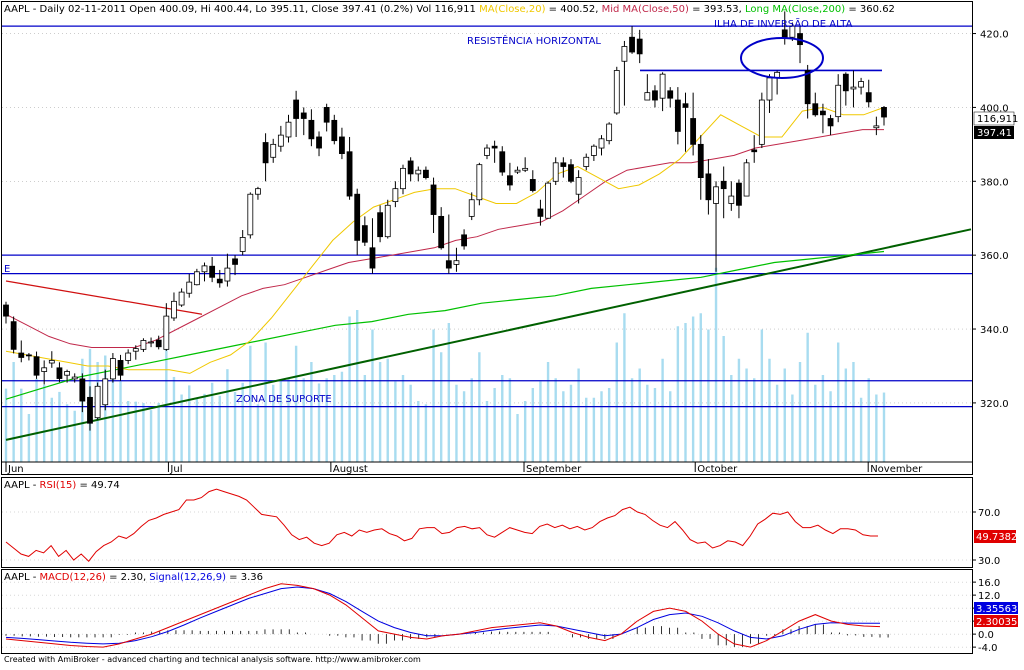  What do you see at coordinates (7, 269) in the screenshot?
I see `e-marker: E` at bounding box center [7, 269].